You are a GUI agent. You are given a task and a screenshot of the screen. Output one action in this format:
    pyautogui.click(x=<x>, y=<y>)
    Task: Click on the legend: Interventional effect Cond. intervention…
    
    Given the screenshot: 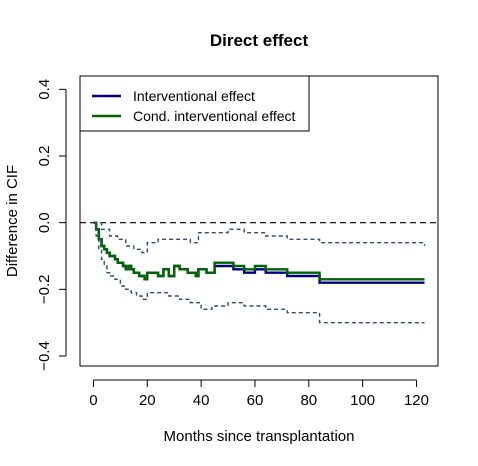 What is the action you would take?
    pyautogui.click(x=194, y=103)
    